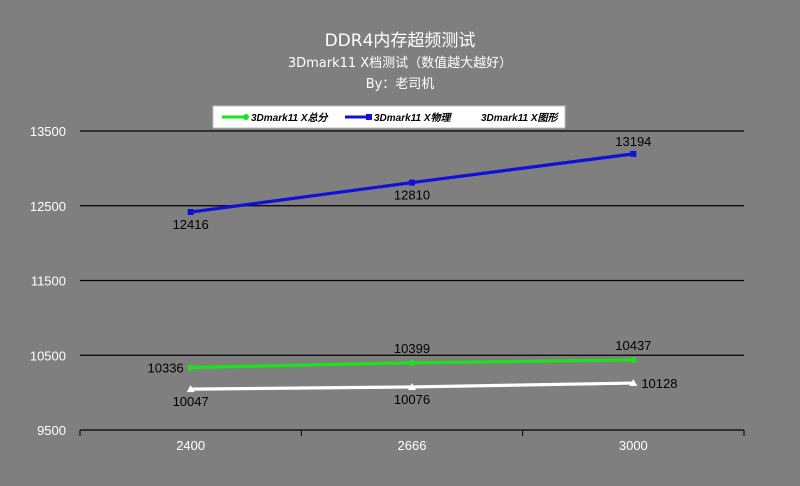 The height and width of the screenshot is (486, 800). I want to click on y-tick-label: 9500, so click(51, 430).